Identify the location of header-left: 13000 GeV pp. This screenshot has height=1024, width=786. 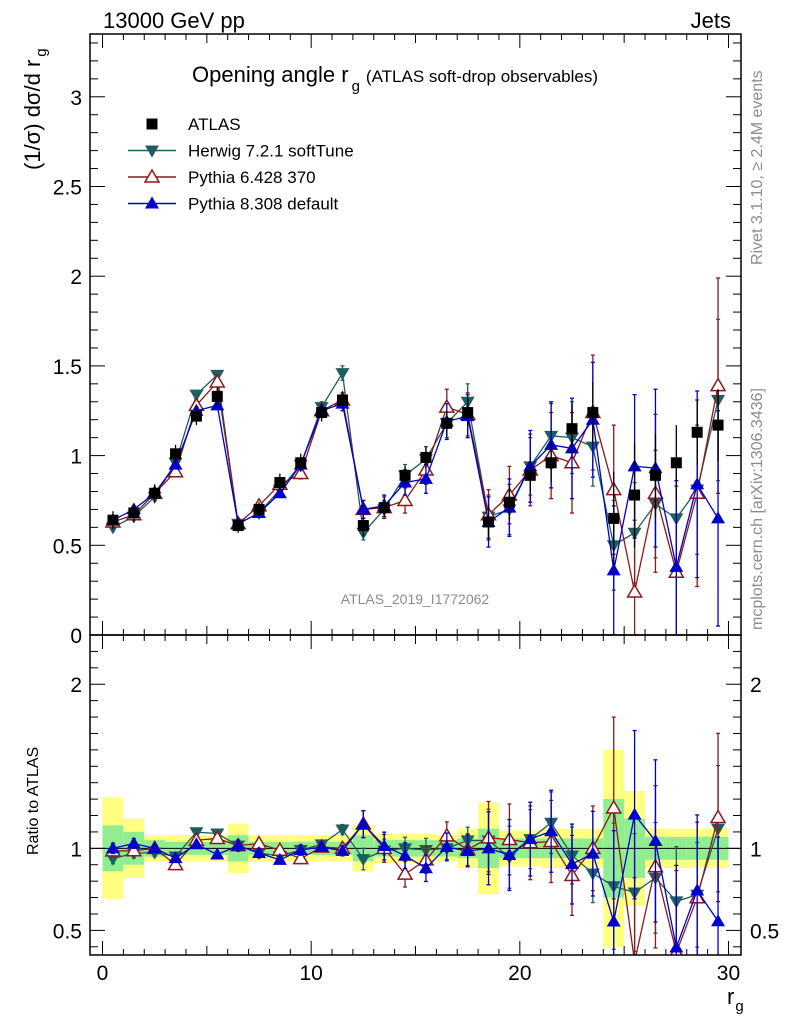
(174, 20).